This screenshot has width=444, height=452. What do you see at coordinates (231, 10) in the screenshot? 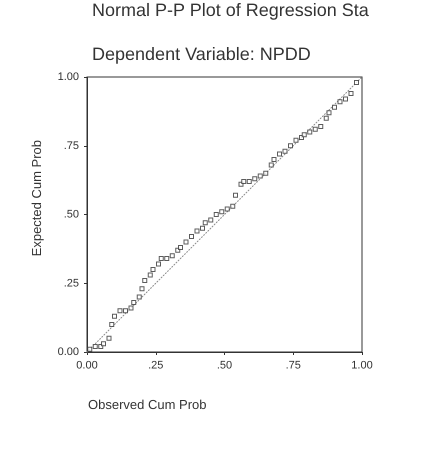
I see `chart-title: Normal P-P Plot of Regression Sta` at bounding box center [231, 10].